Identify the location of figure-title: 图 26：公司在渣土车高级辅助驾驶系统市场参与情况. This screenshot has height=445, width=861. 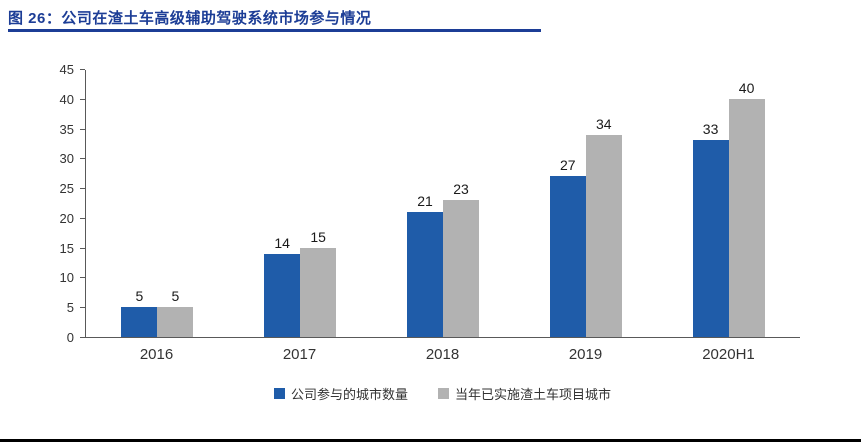
(190, 18).